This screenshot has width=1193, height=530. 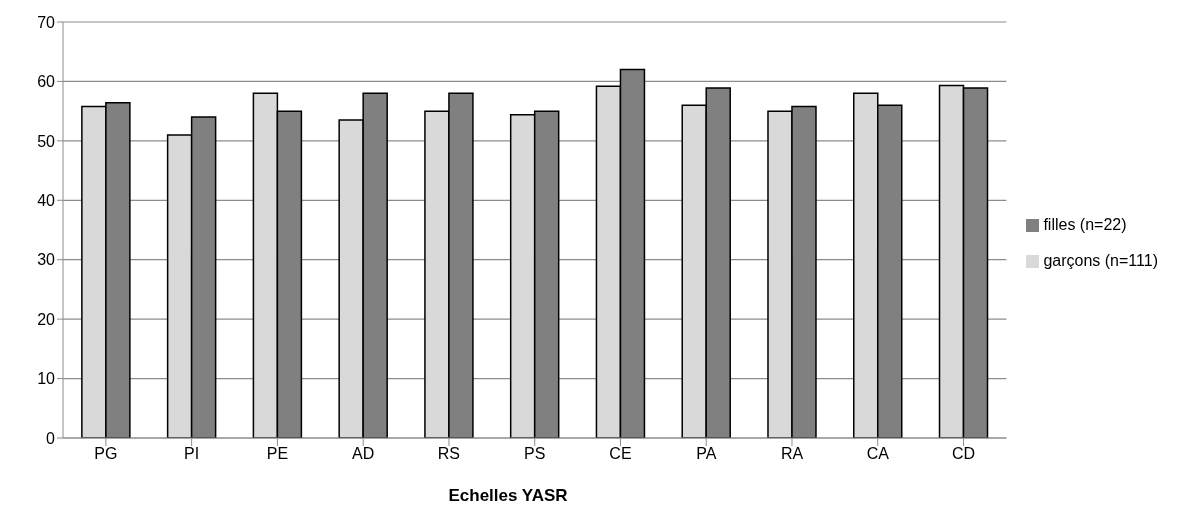 What do you see at coordinates (449, 454) in the screenshot?
I see `x-tick-label: RS` at bounding box center [449, 454].